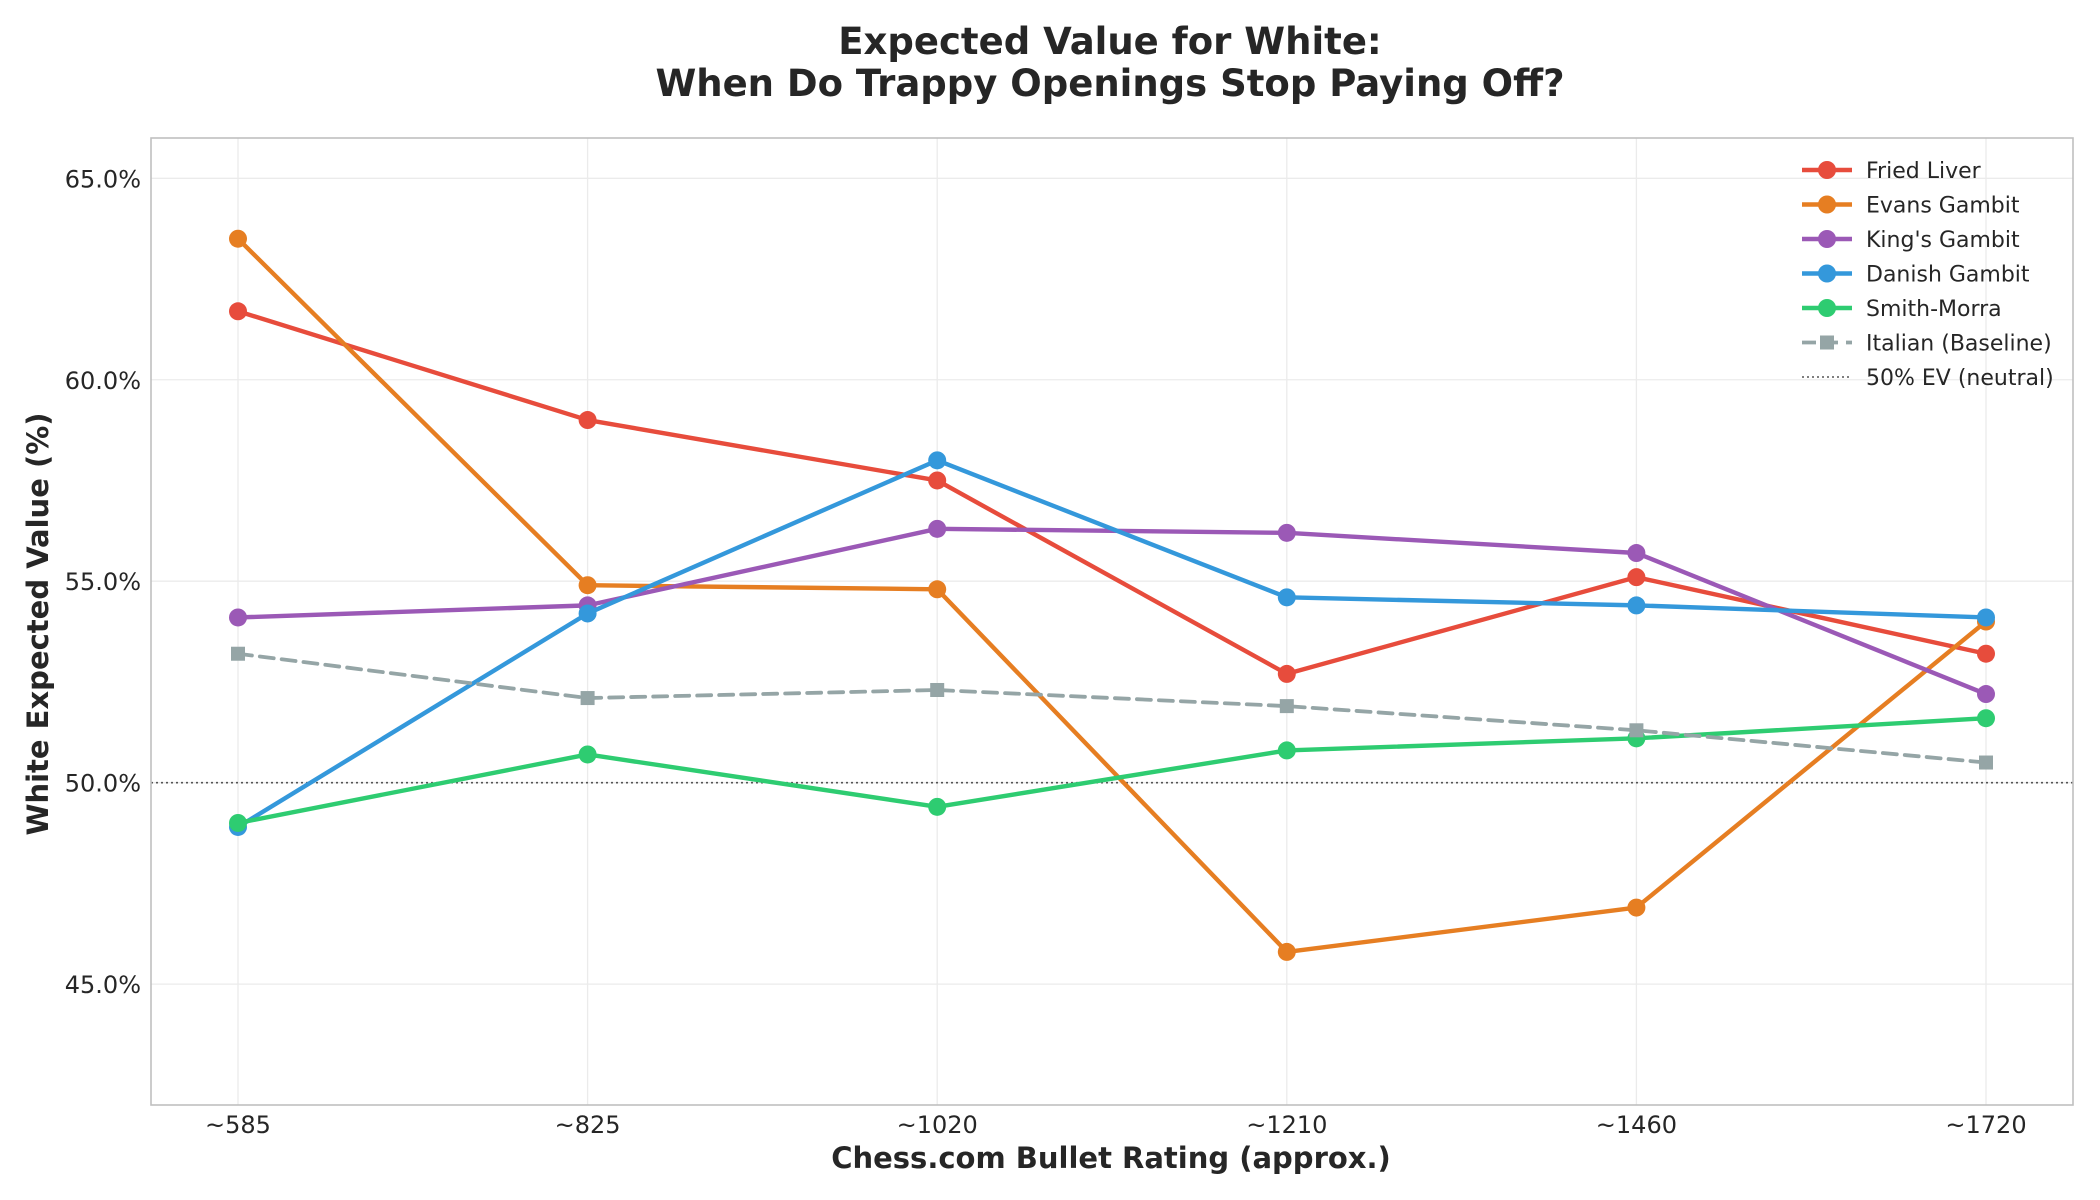  What do you see at coordinates (1109, 41) in the screenshot?
I see `chart-title-line-1: Expected Value for White:` at bounding box center [1109, 41].